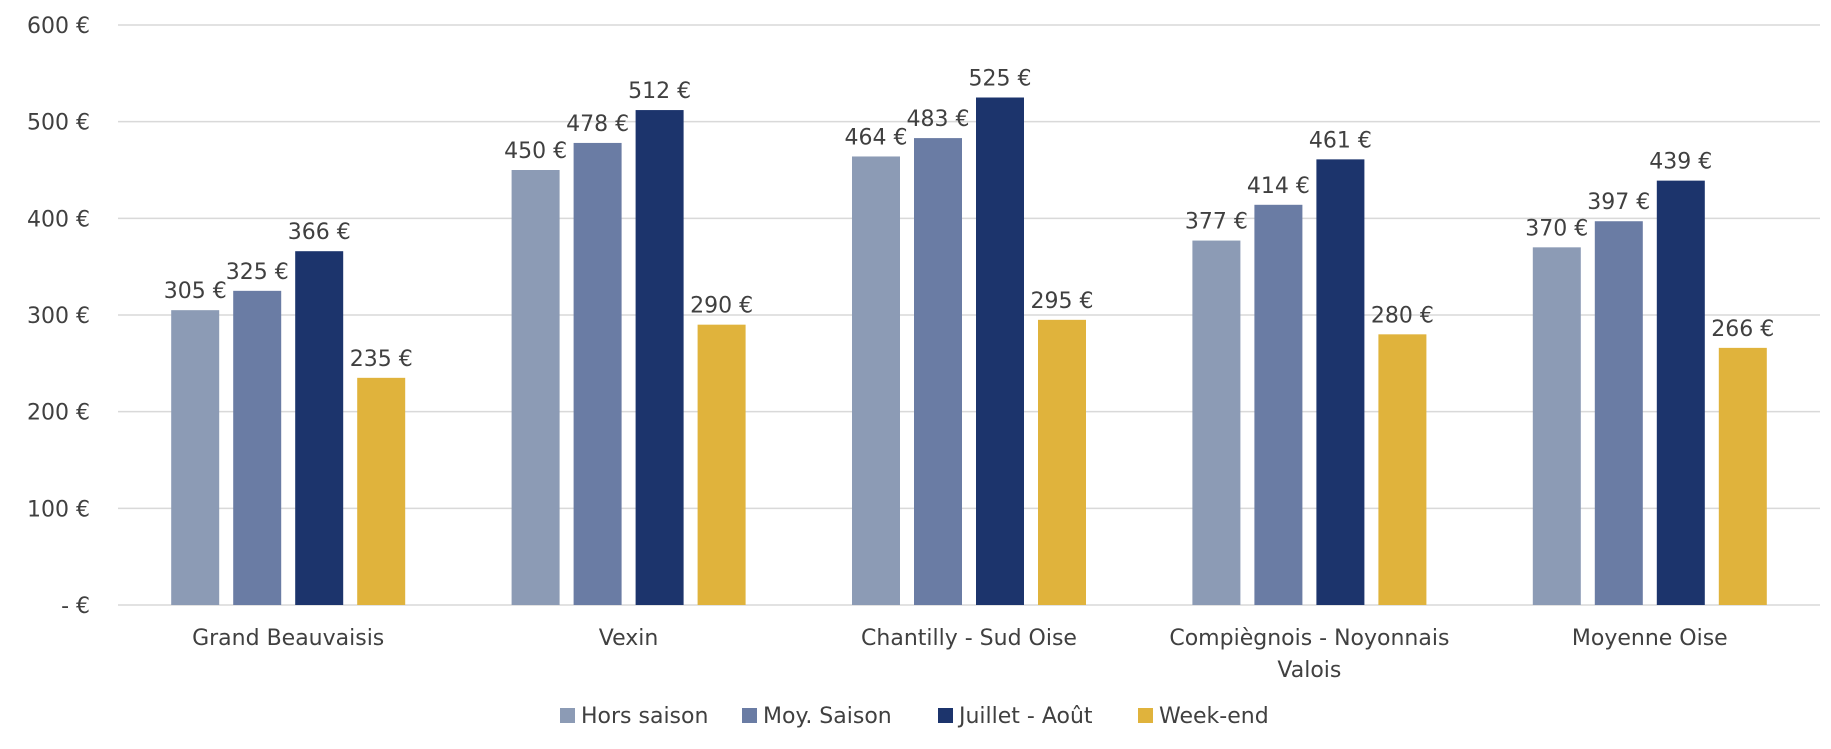 This screenshot has height=749, width=1831. I want to click on data-label: 414 €, so click(1278, 186).